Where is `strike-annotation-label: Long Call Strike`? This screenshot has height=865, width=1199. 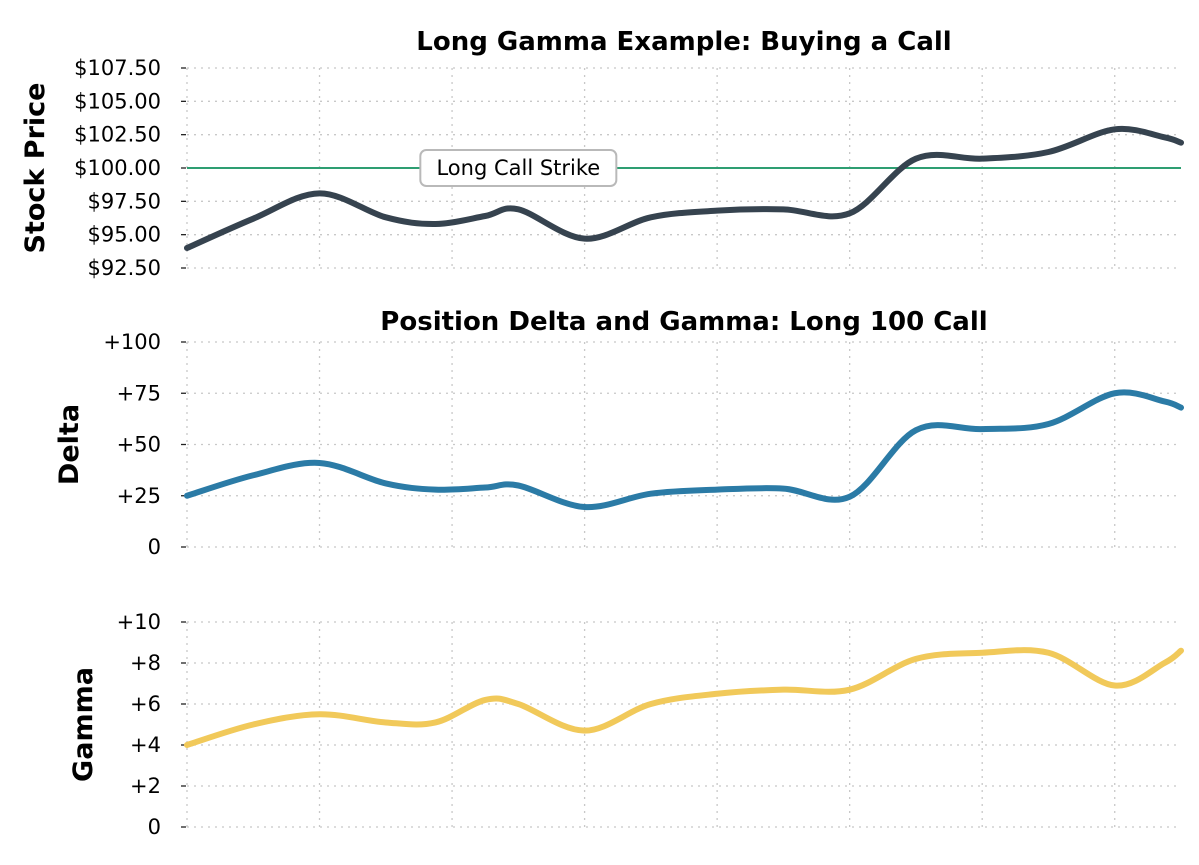 strike-annotation-label: Long Call Strike is located at coordinates (518, 168).